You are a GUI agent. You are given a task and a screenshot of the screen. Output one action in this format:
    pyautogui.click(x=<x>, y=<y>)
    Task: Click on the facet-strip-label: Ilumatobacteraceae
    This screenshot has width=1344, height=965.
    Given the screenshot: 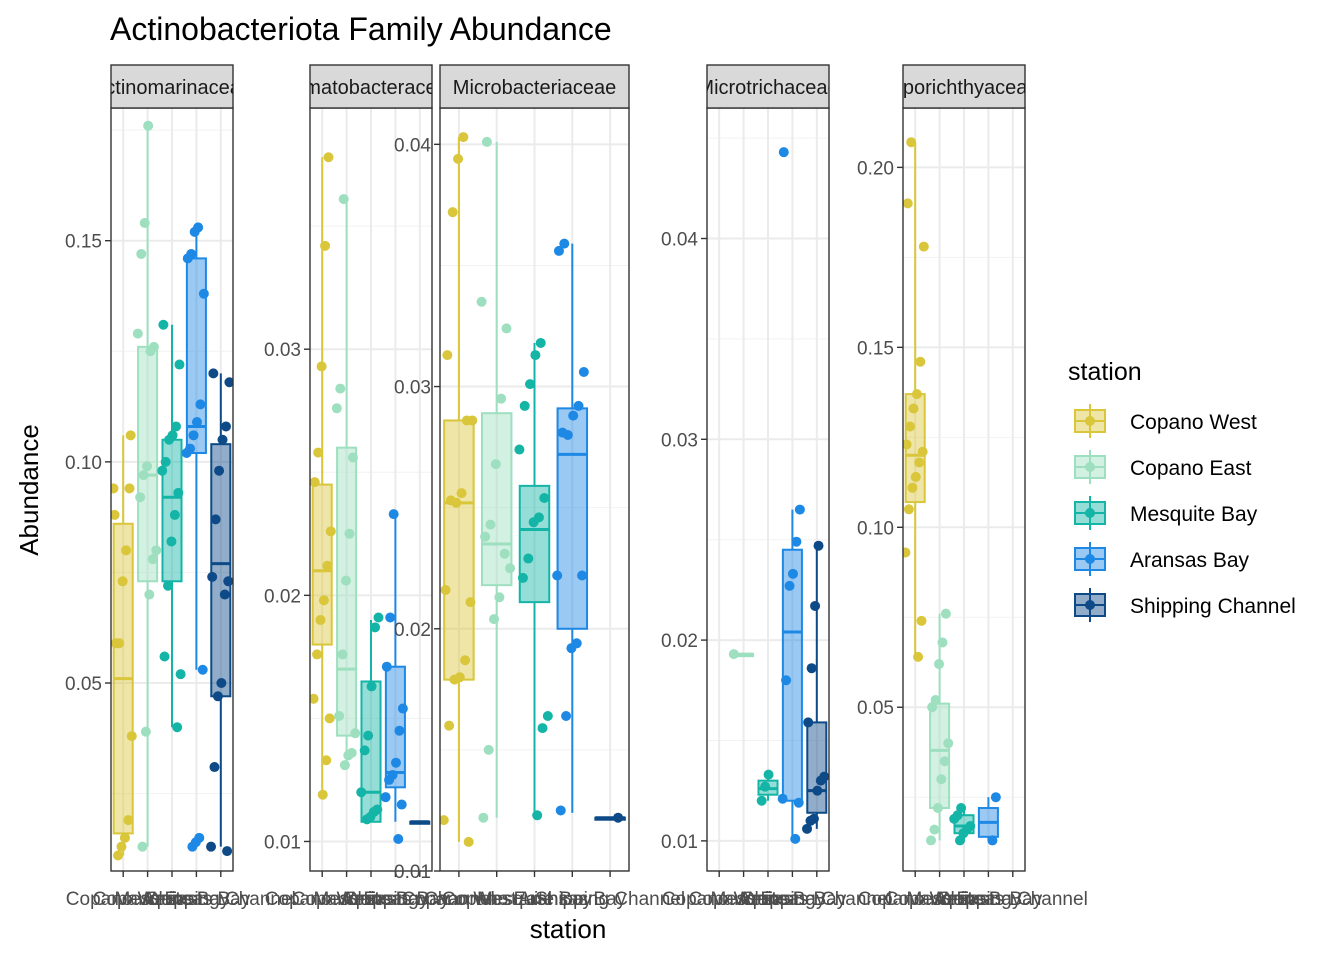 What is the action you would take?
    pyautogui.click(x=371, y=88)
    